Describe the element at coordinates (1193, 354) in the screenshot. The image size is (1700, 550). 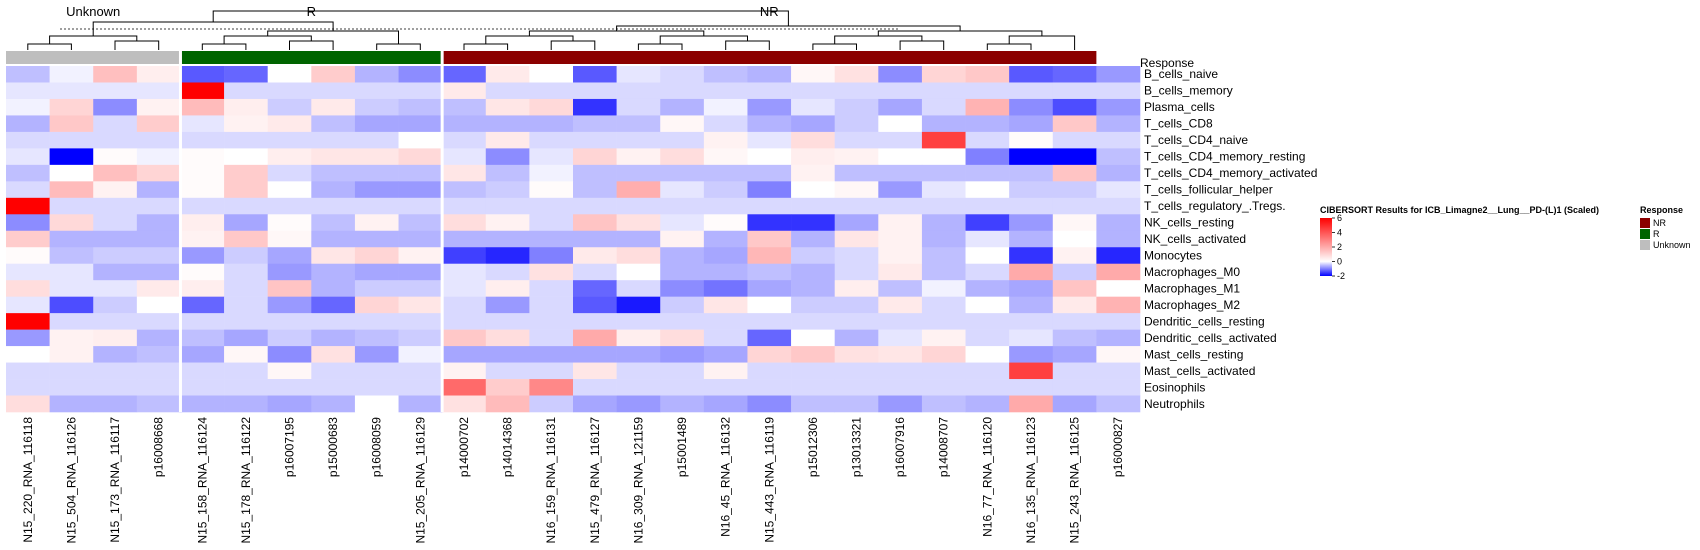
I see `row-label: Mast_cells_resting` at that location.